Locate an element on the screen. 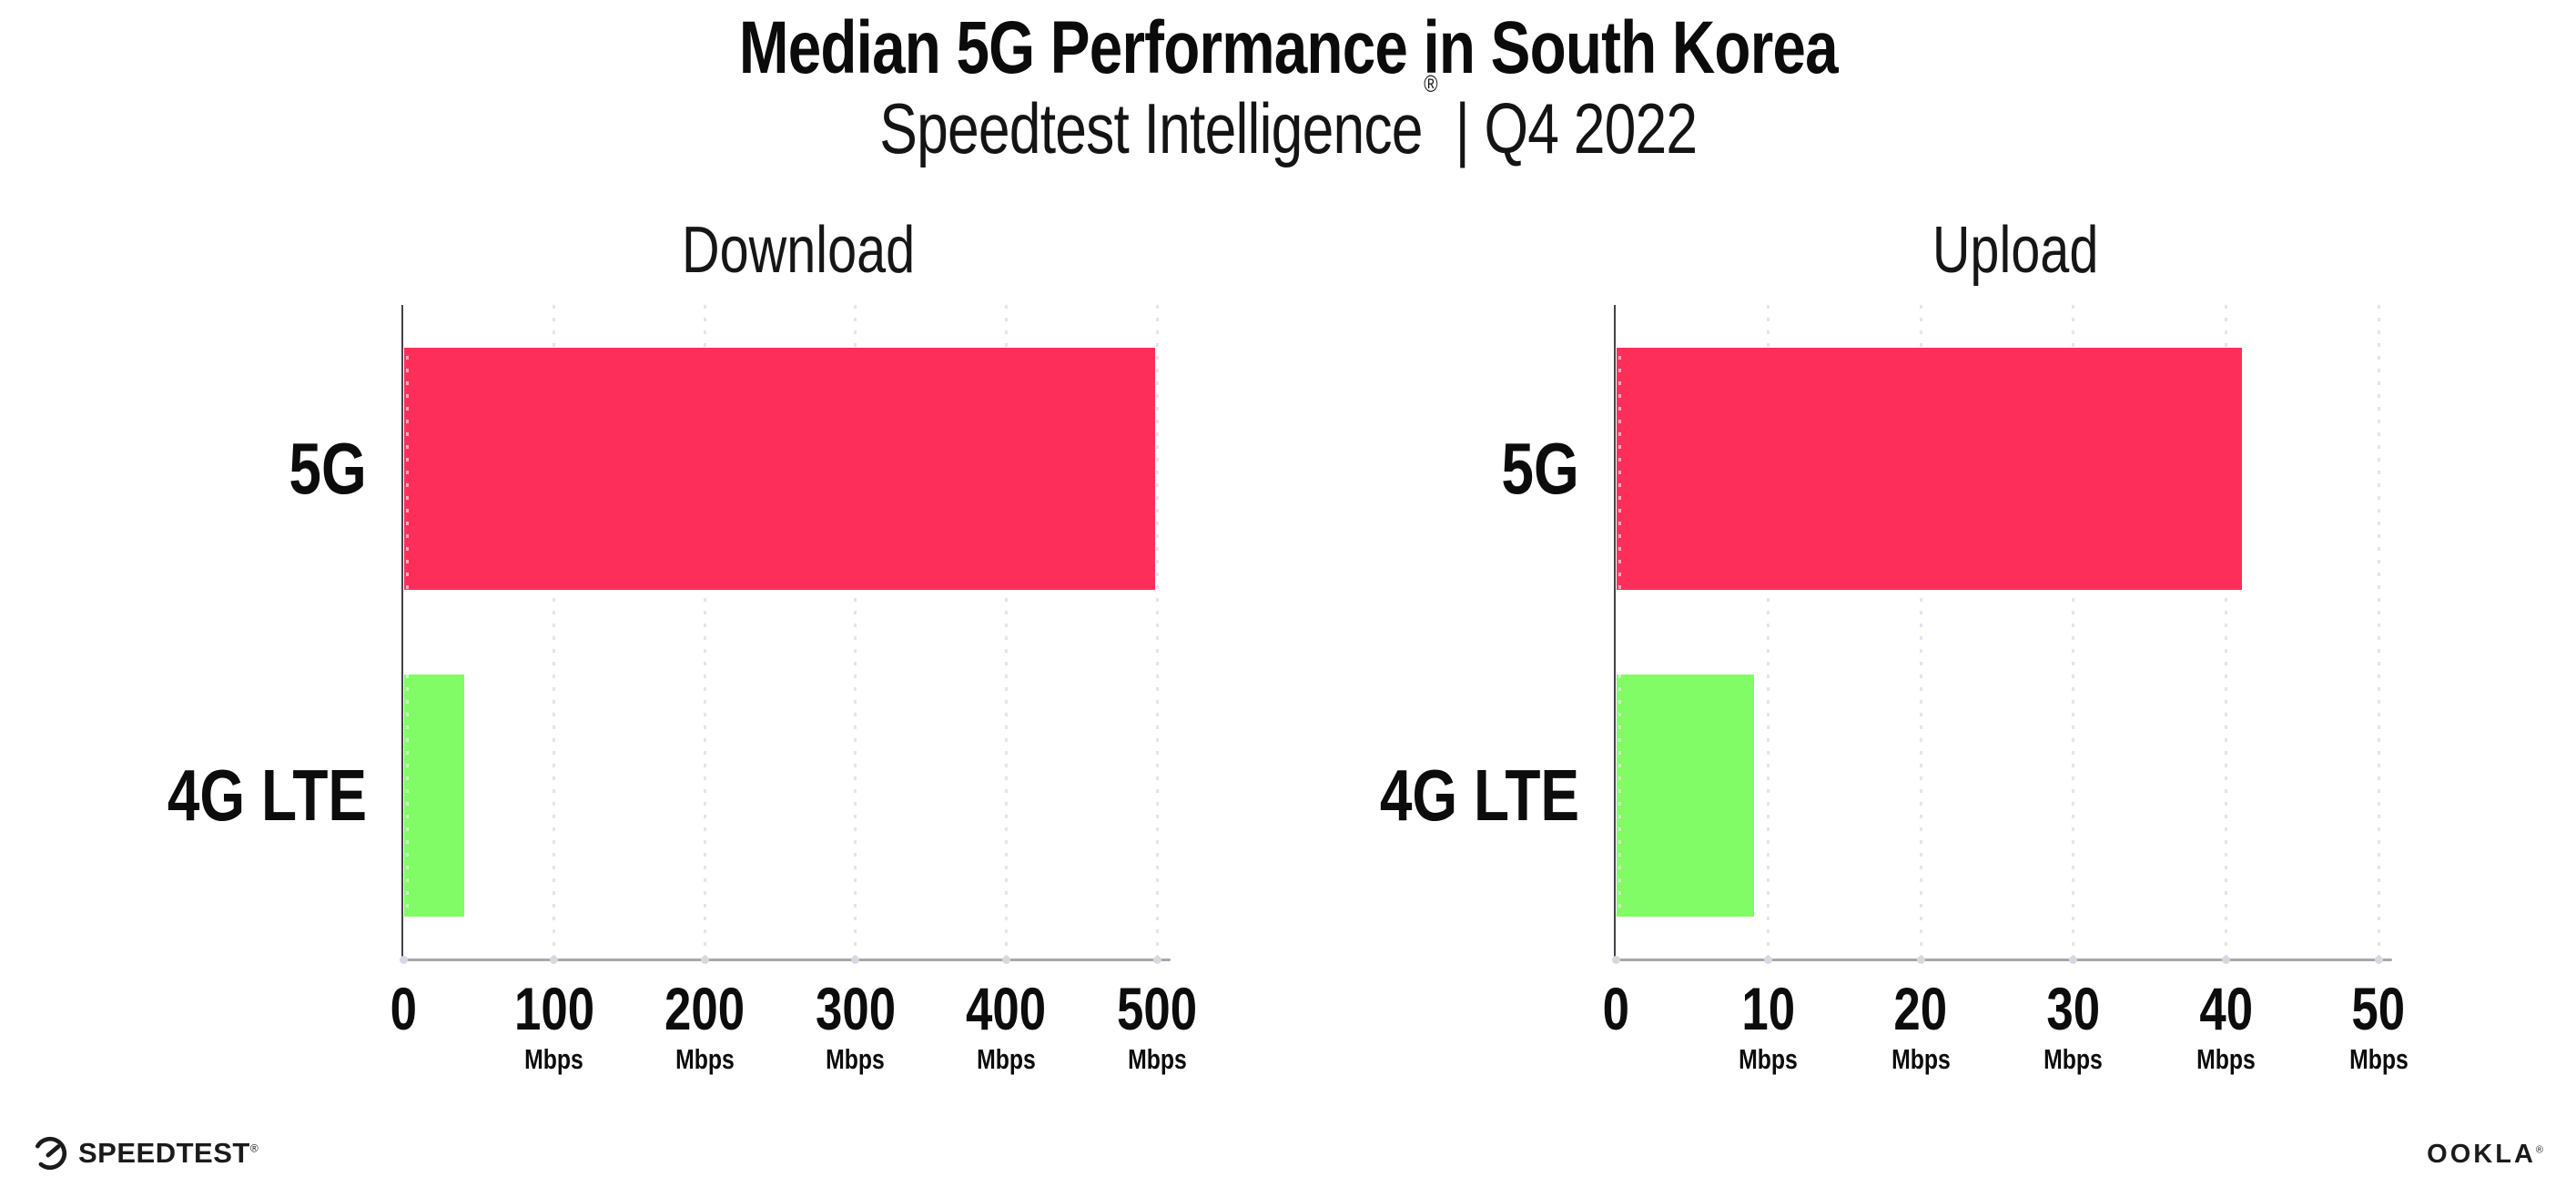  x-tick-unit-upload-10-text: Mbps is located at coordinates (1768, 1059).